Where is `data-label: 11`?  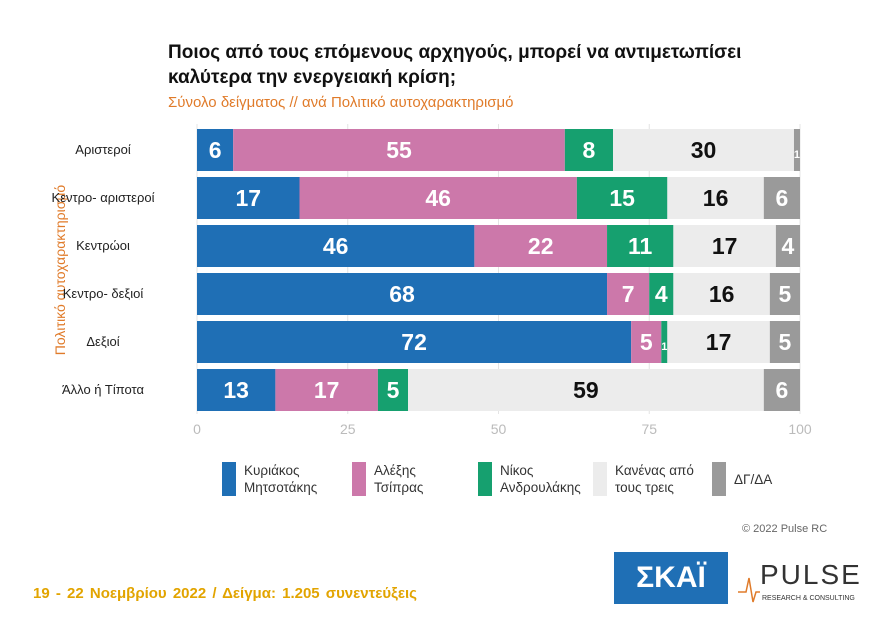
data-label: 11 is located at coordinates (640, 246).